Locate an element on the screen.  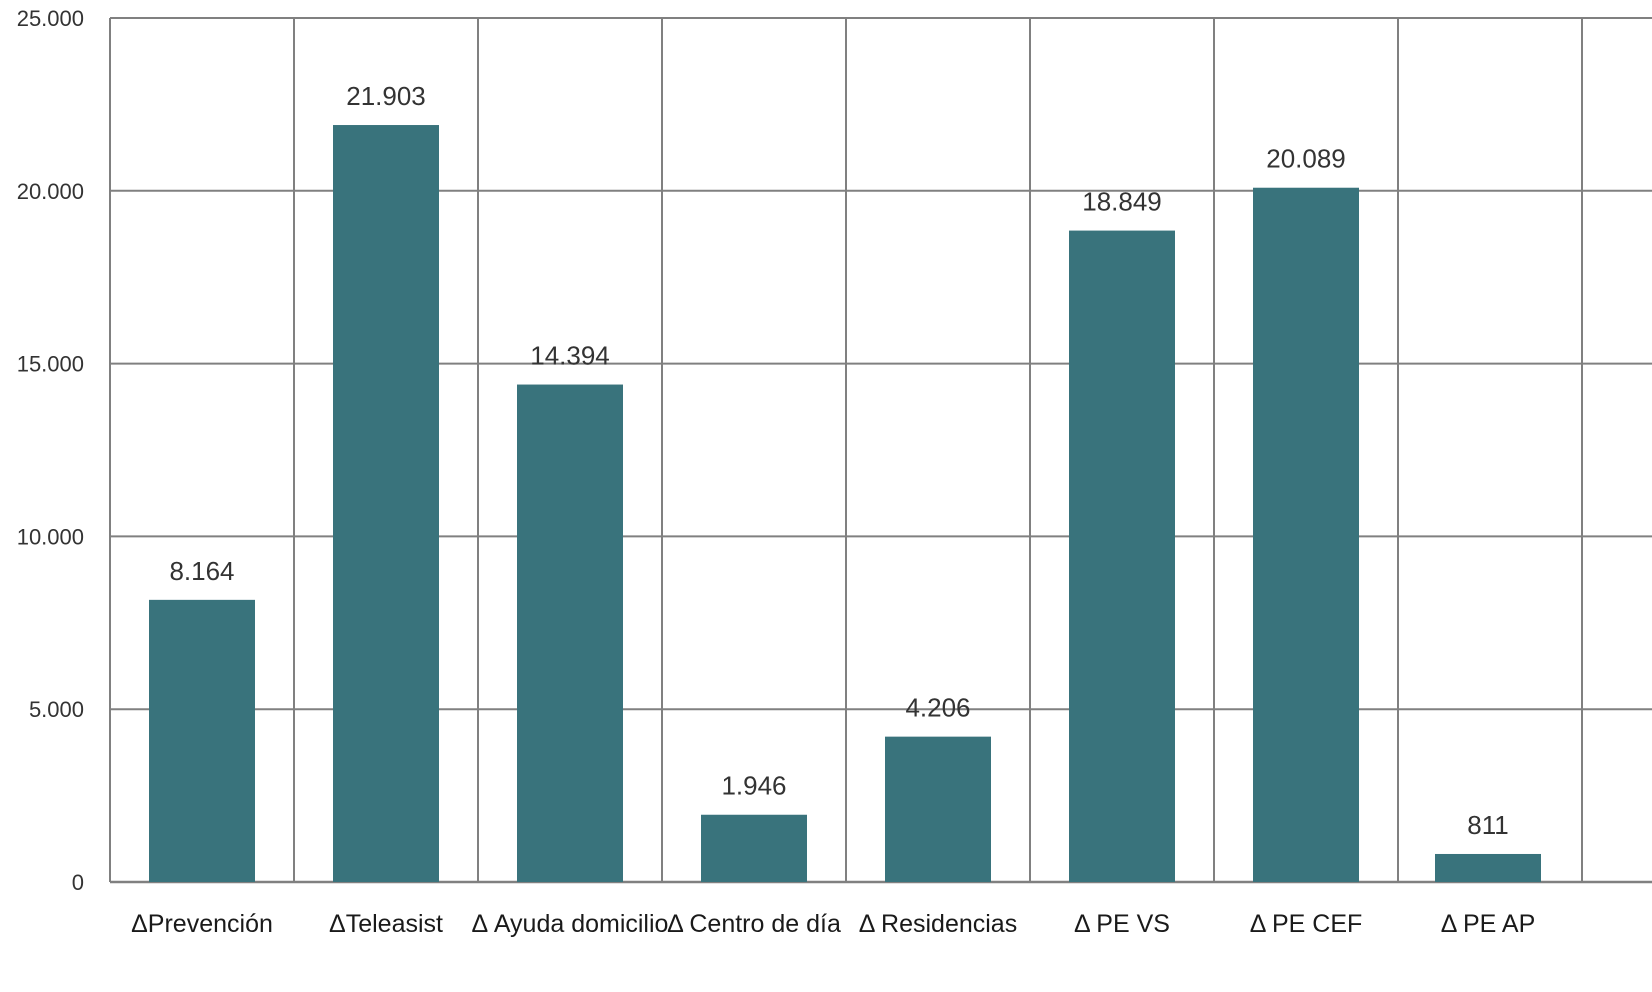
bar-value-label: 4.206 is located at coordinates (937, 708).